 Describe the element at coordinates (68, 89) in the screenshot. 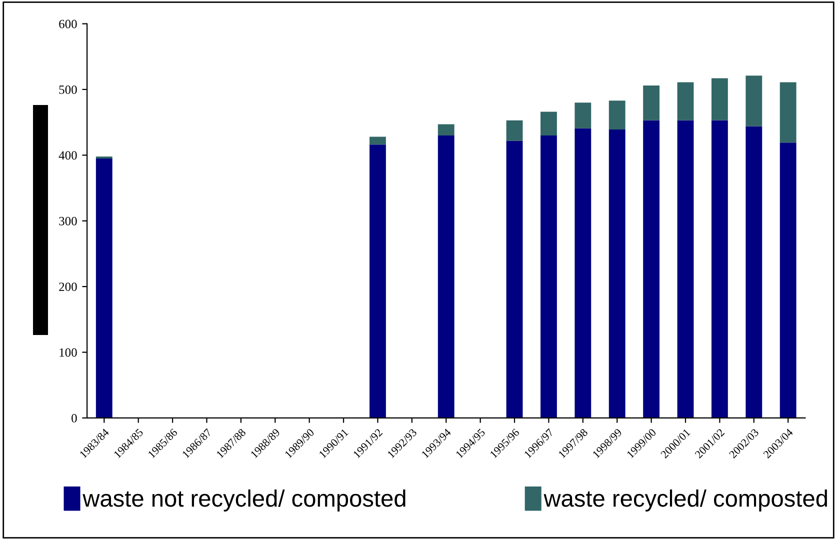

I see `y-tick-label: 500` at that location.